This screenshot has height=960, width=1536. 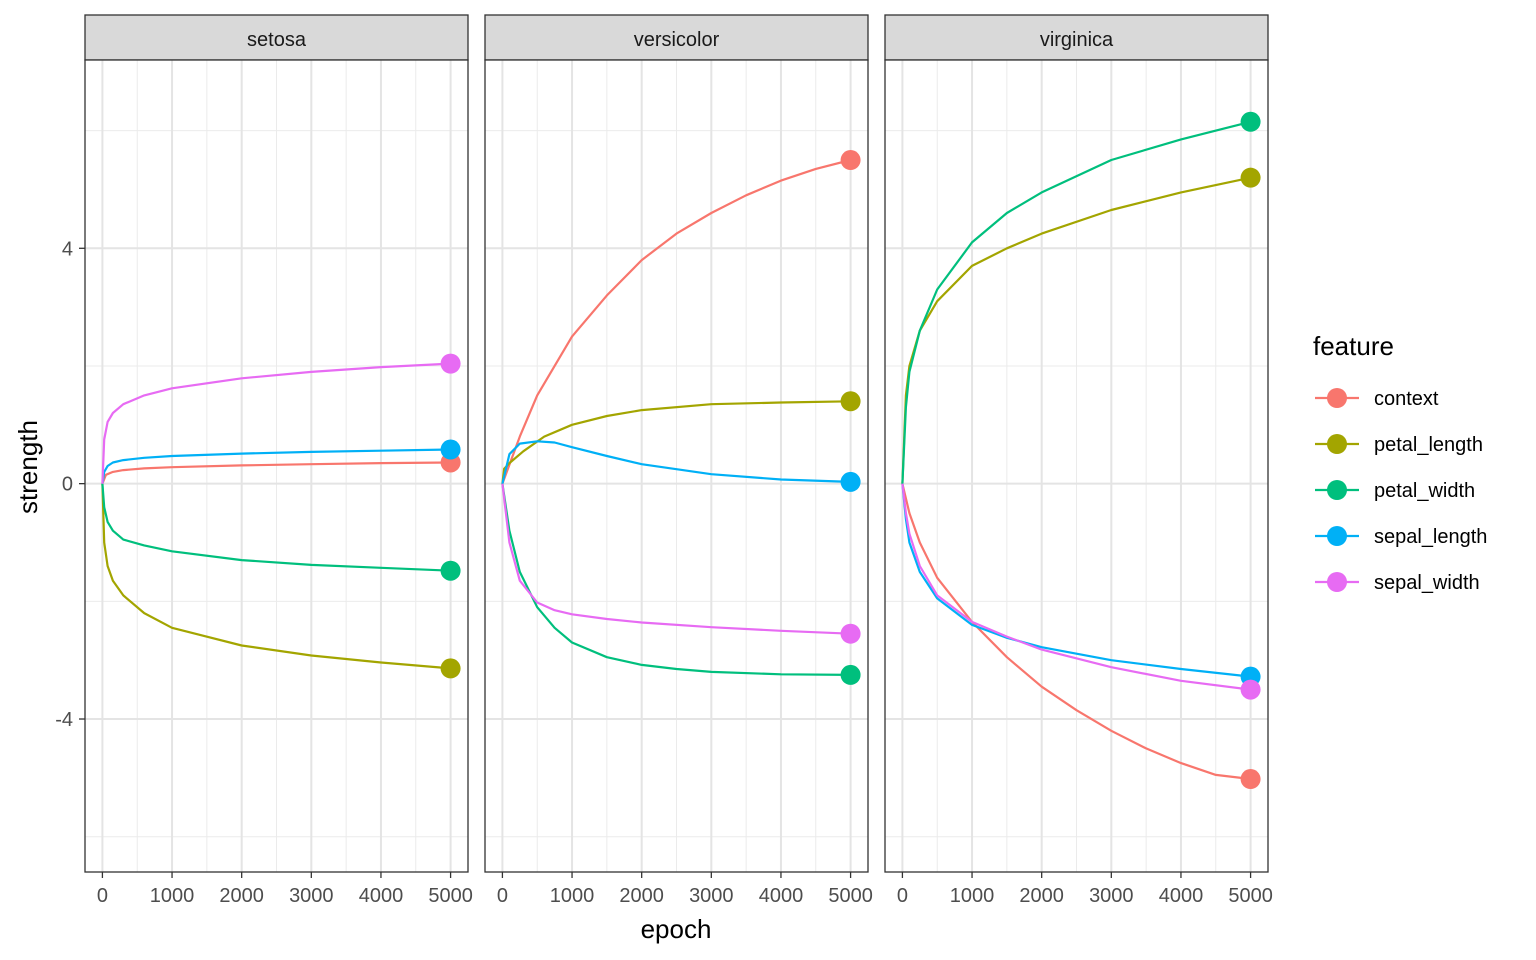 I want to click on legend-label: sepal_width, so click(x=1427, y=583).